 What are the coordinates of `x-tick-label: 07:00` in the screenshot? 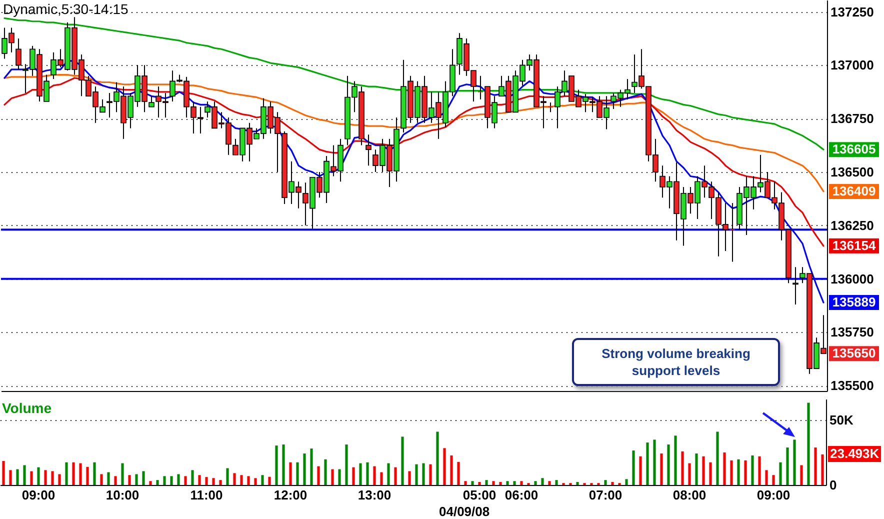 It's located at (605, 495).